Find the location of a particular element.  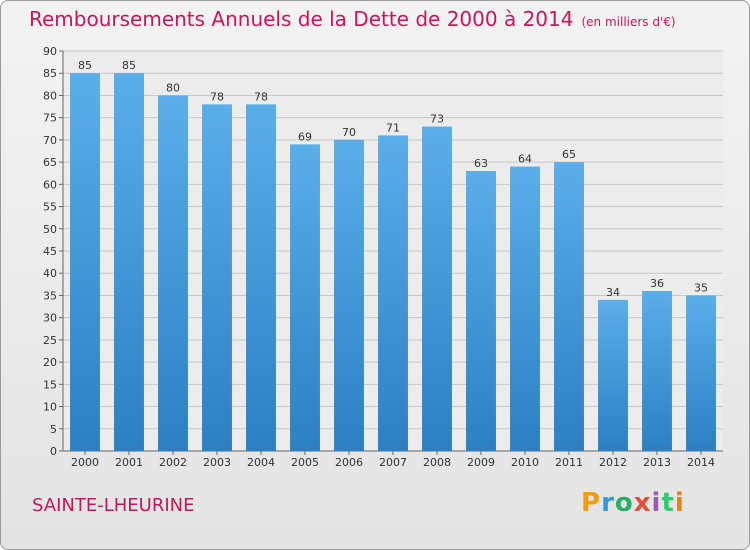

logo-letter: o is located at coordinates (624, 503).